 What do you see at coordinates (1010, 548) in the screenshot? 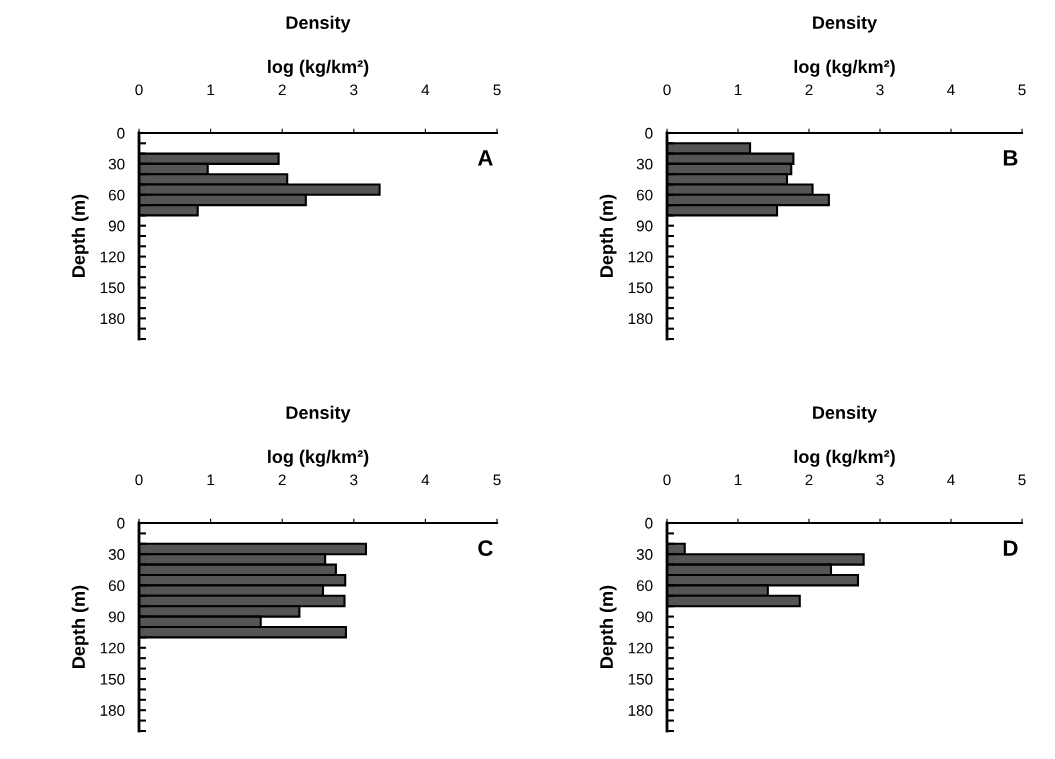
I see `annotation: D` at bounding box center [1010, 548].